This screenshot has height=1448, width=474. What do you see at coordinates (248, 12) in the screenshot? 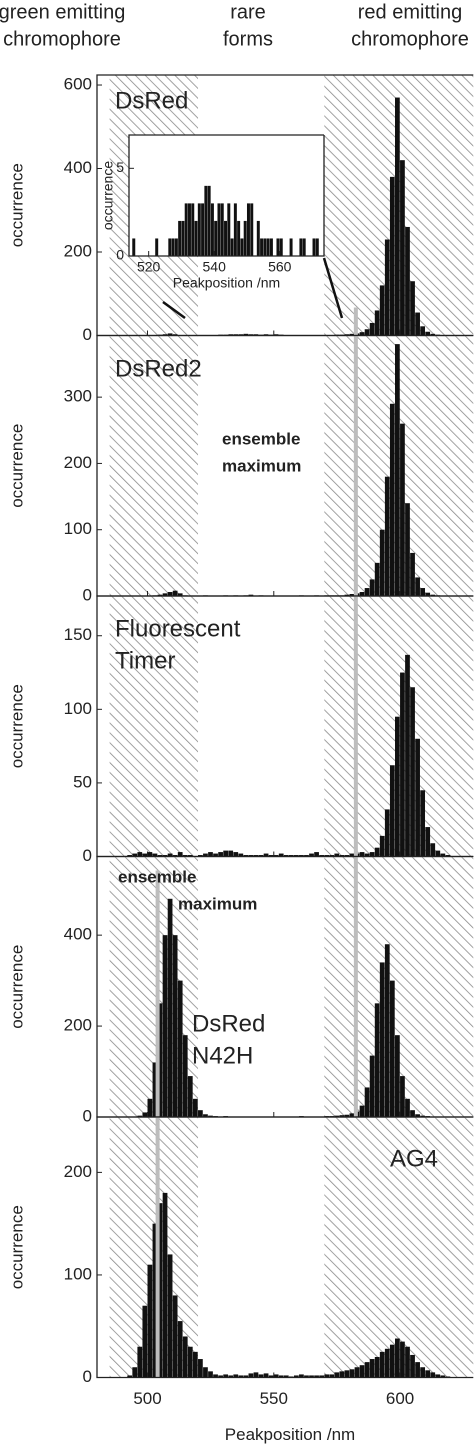
I see `column-label: rare` at bounding box center [248, 12].